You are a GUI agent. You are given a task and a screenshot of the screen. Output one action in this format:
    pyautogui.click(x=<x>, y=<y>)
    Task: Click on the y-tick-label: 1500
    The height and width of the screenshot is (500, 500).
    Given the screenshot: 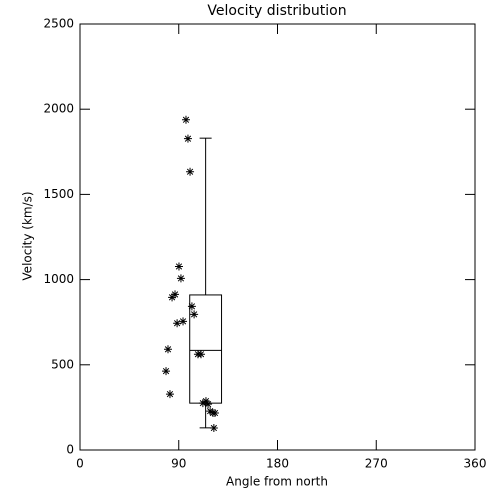 What is the action you would take?
    pyautogui.click(x=58, y=194)
    